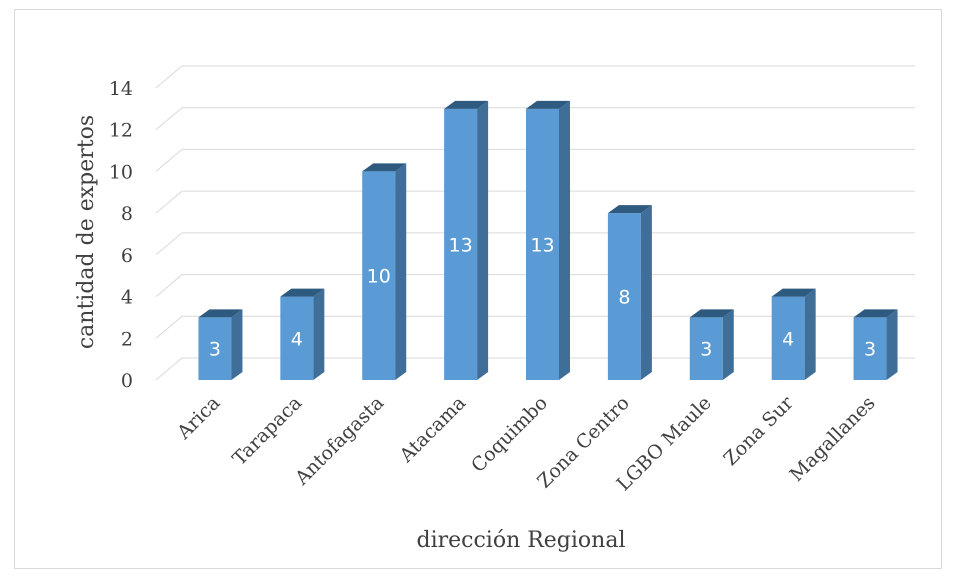  Describe the element at coordinates (121, 235) in the screenshot. I see `y-axis-ticks: 0 2 4 6 8 10 12 14` at that location.